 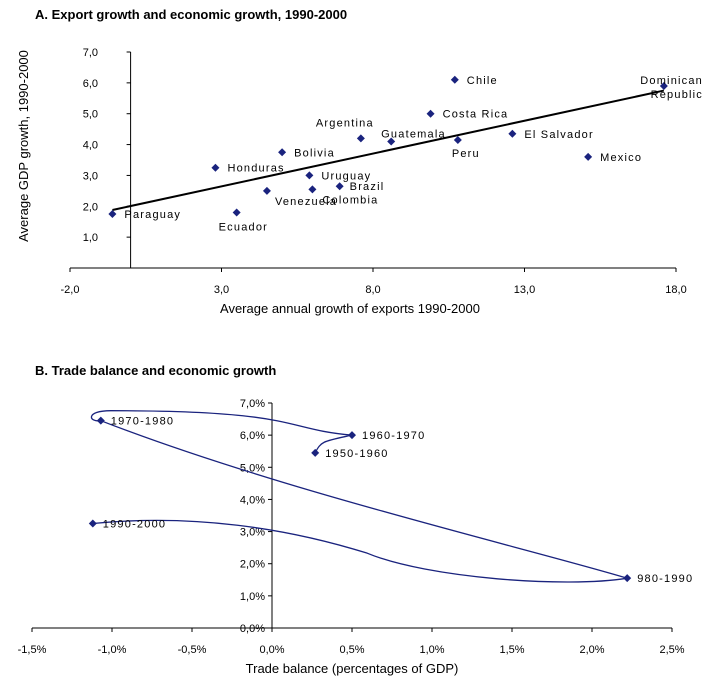 I want to click on point-argentina, so click(x=360, y=138).